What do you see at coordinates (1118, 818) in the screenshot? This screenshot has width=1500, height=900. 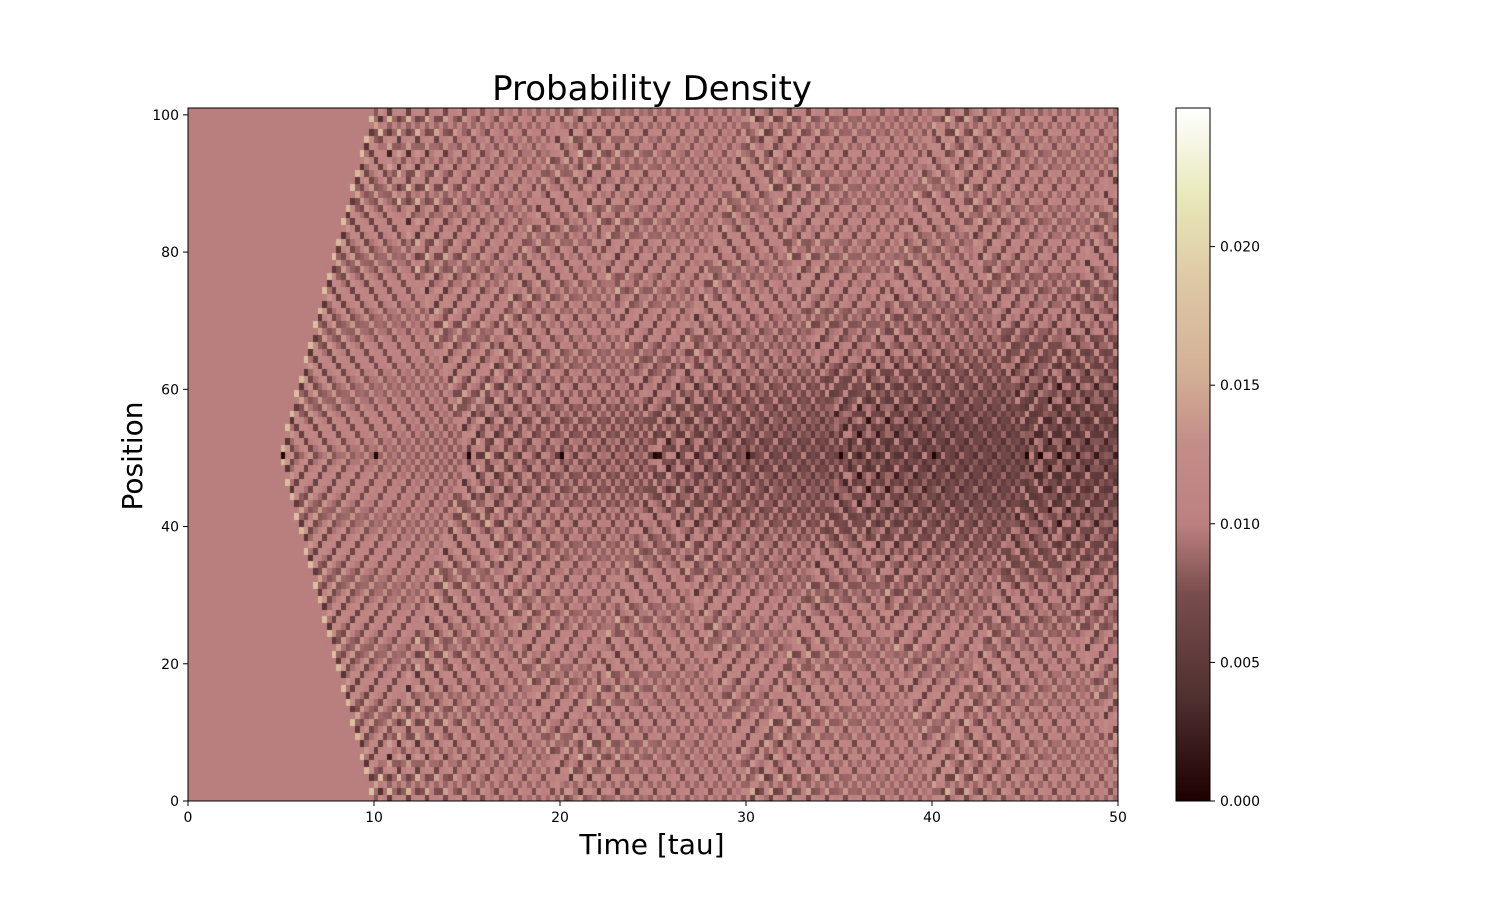 I see `x-tick-label: 50` at bounding box center [1118, 818].